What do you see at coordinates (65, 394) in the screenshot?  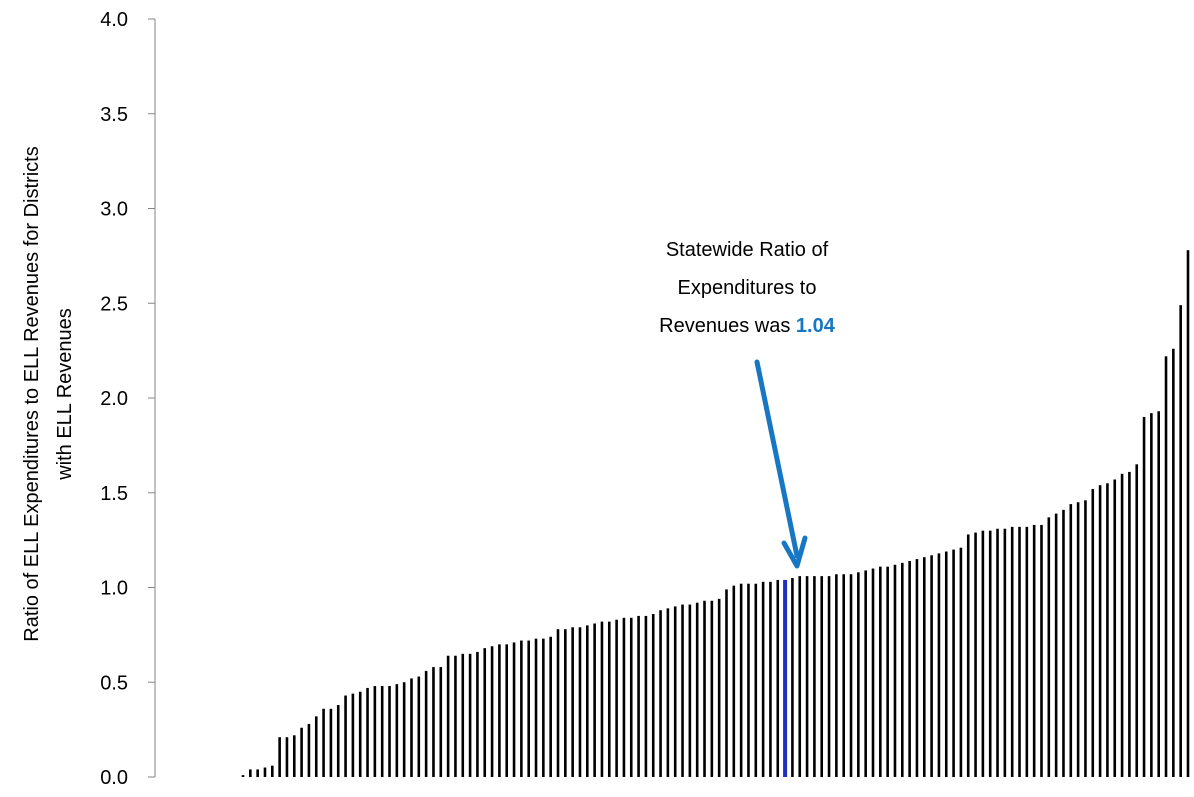 I see `y-axis-label-line: with ELL Revenues` at bounding box center [65, 394].